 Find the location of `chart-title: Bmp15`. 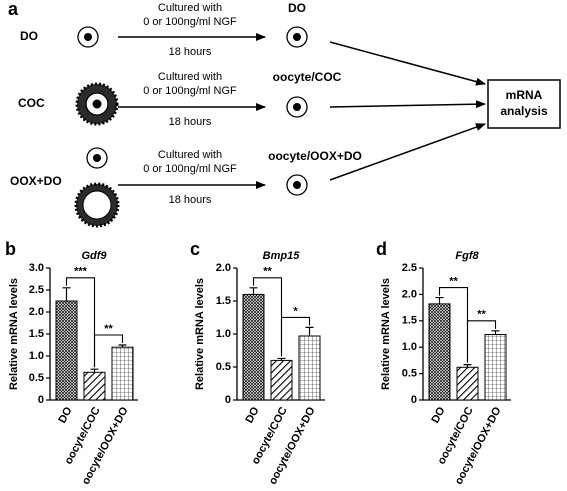

chart-title: Bmp15 is located at coordinates (282, 256).